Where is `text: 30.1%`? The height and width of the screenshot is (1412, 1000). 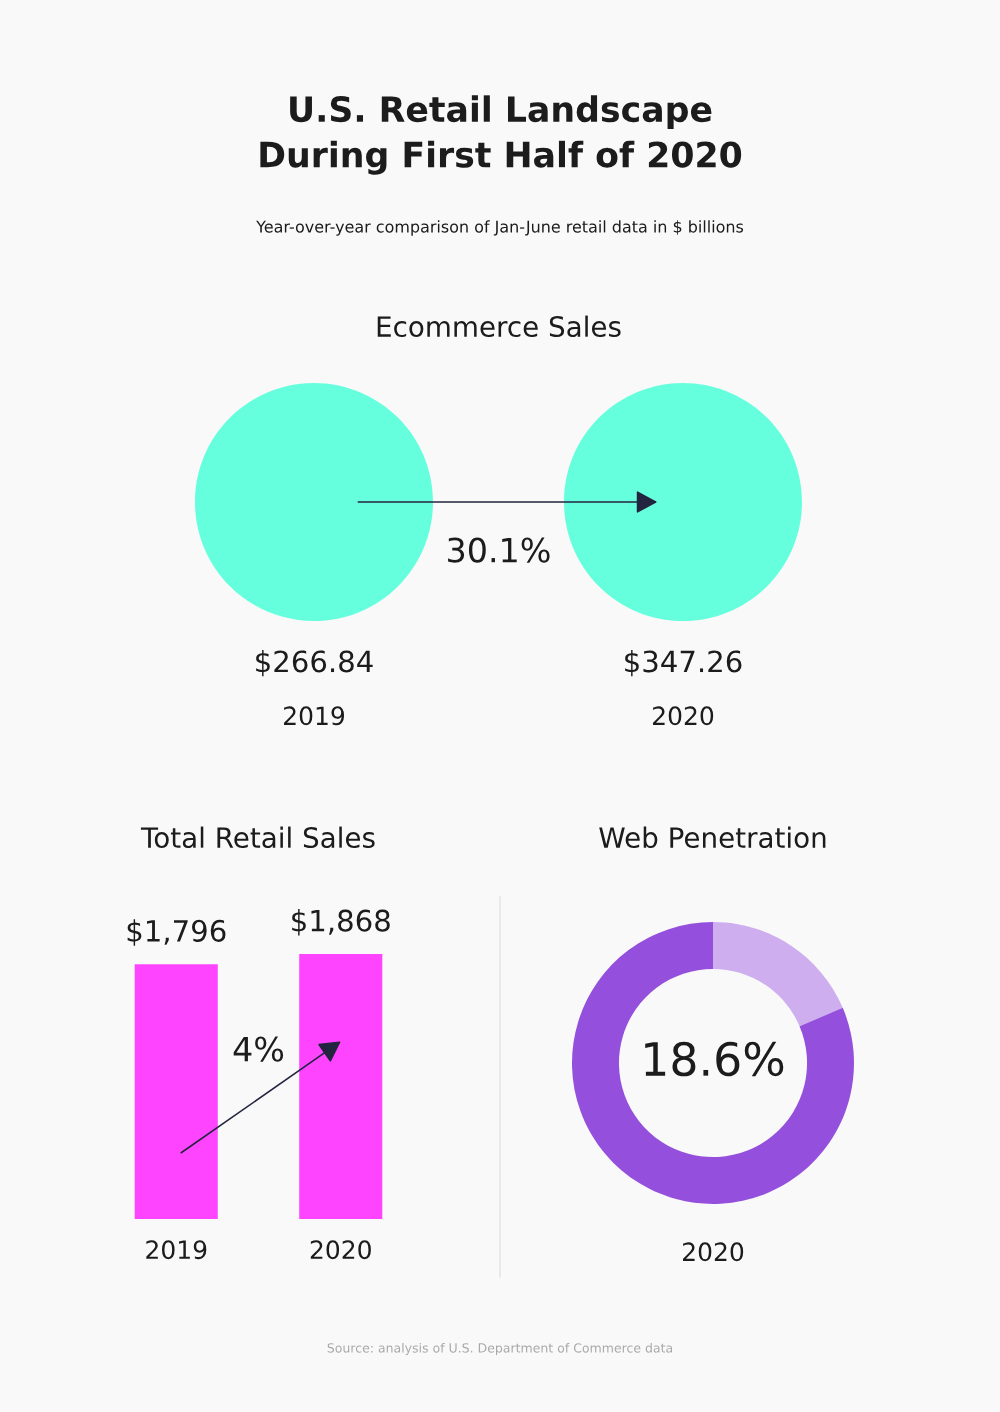
text: 30.1% is located at coordinates (499, 550).